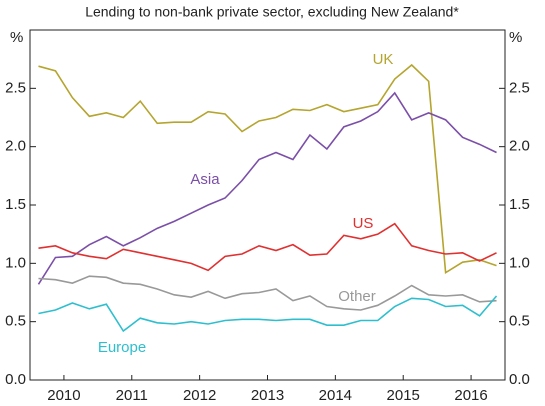  I want to click on y2-tick-label: 1.0, so click(519, 262).